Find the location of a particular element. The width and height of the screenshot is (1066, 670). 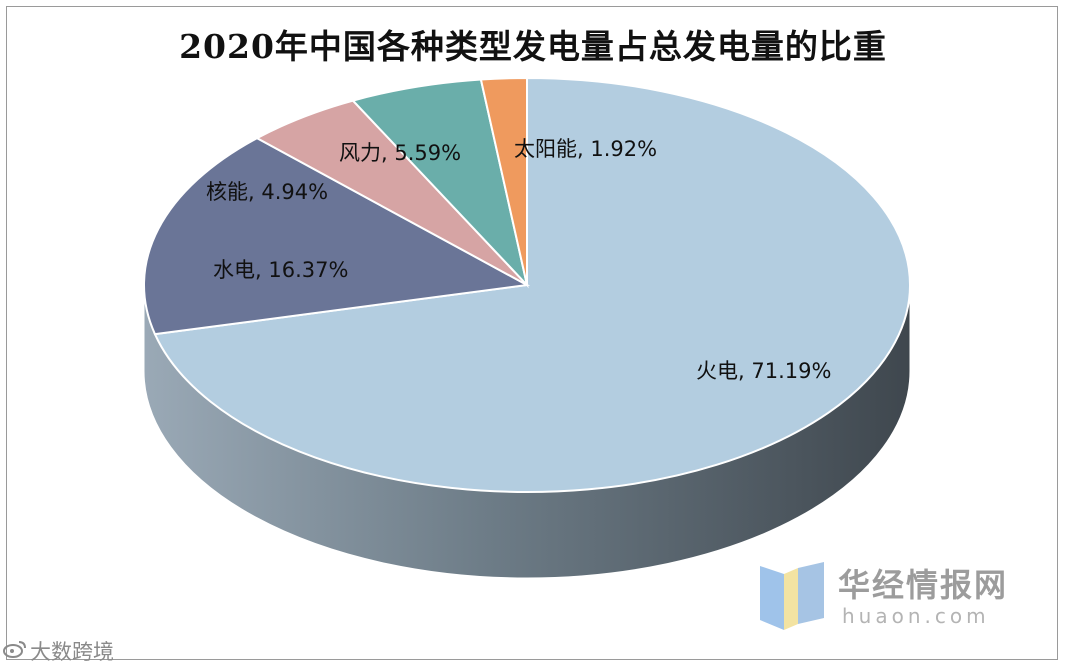

watermark-text: 大数跨境 is located at coordinates (72, 652).